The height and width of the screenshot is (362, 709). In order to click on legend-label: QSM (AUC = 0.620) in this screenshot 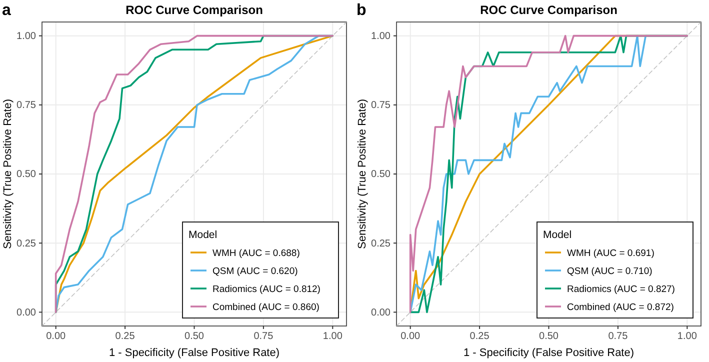, I will do `click(255, 271)`.